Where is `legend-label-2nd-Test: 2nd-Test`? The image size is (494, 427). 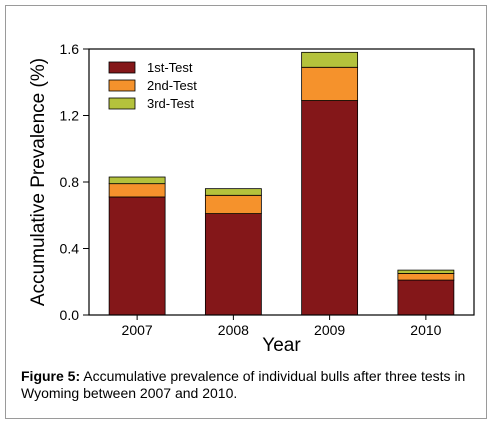
legend-label-2nd-Test: 2nd-Test is located at coordinates (172, 85).